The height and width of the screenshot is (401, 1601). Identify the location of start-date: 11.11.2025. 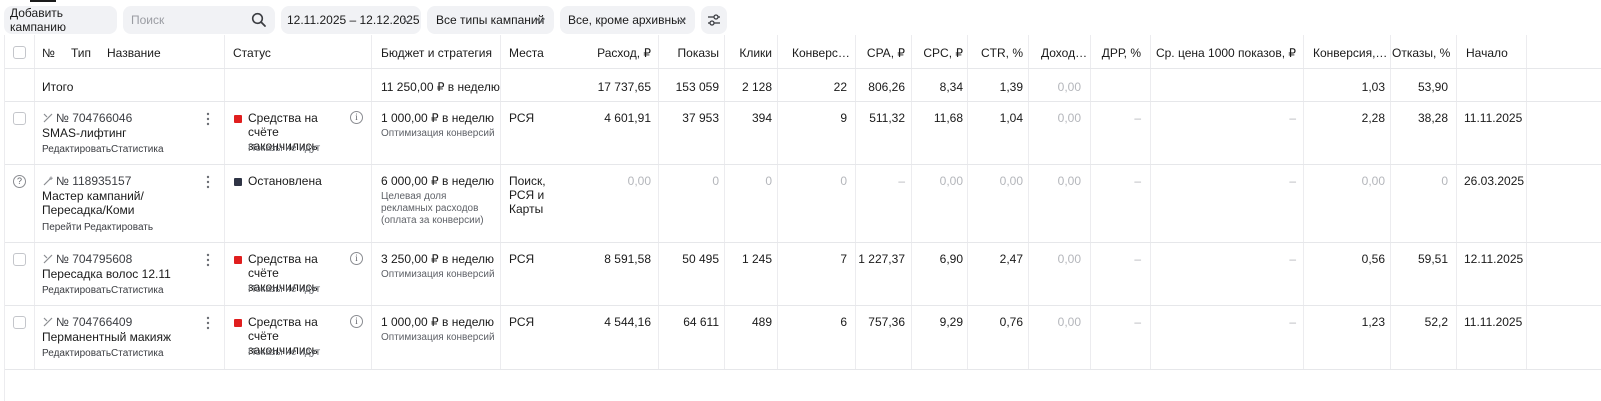
(1493, 118).